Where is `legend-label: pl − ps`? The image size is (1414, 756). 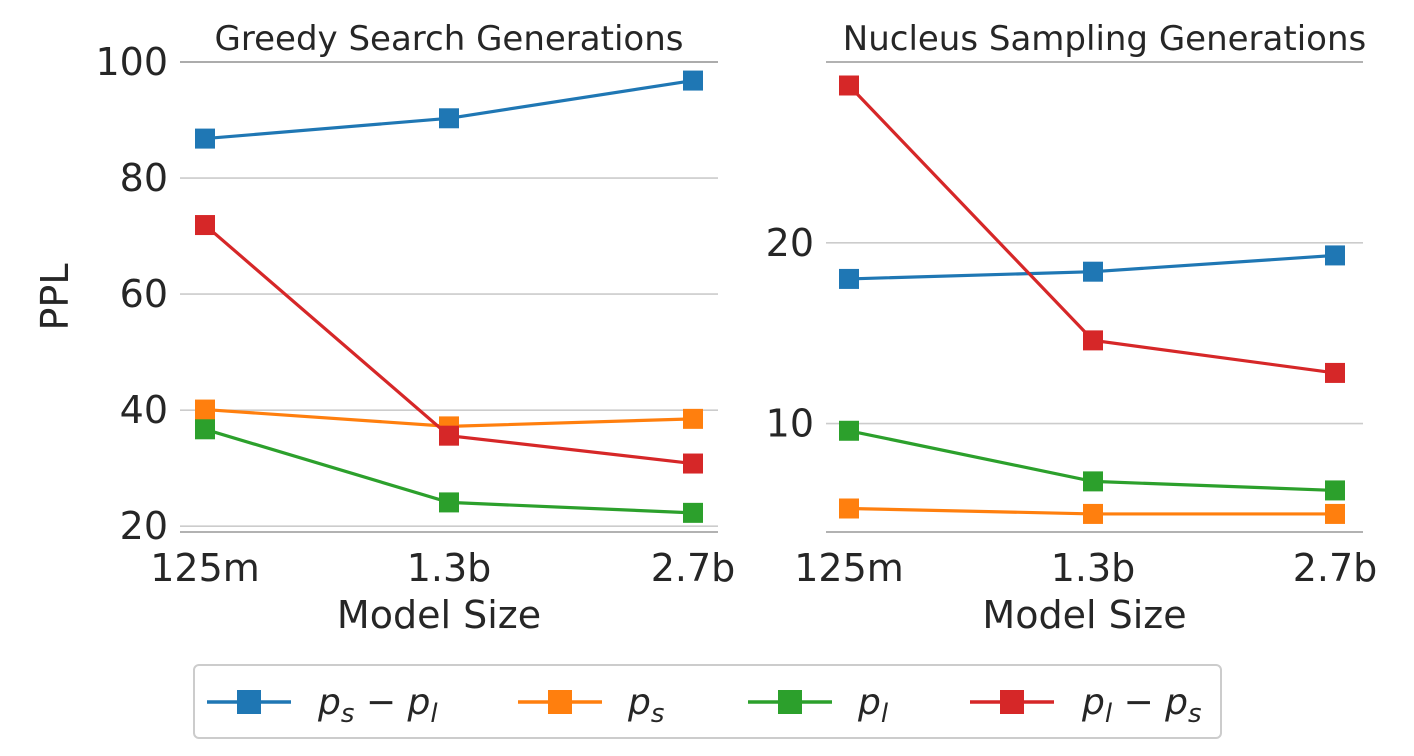
legend-label: pl − ps is located at coordinates (1141, 705).